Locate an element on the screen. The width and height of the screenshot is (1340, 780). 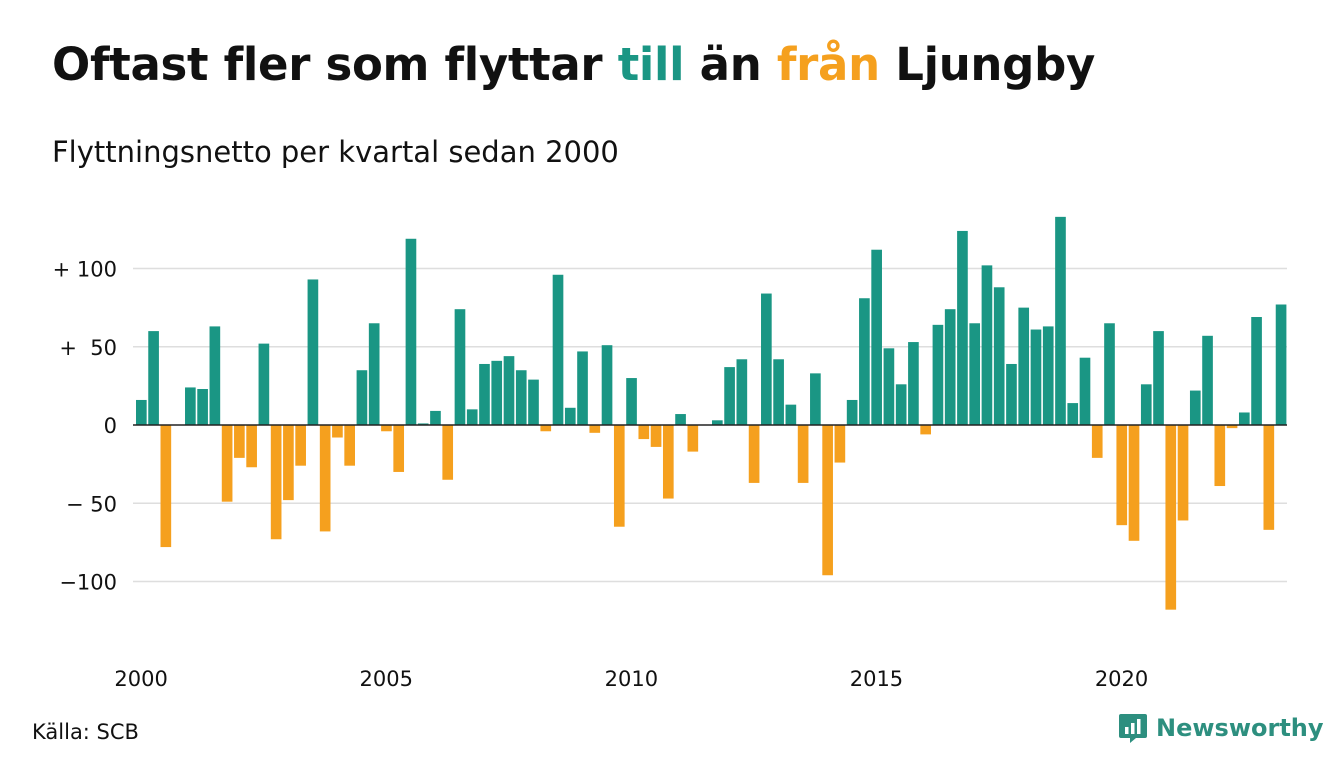
title-part-1: Oftast fler som flyttar is located at coordinates (335, 64).